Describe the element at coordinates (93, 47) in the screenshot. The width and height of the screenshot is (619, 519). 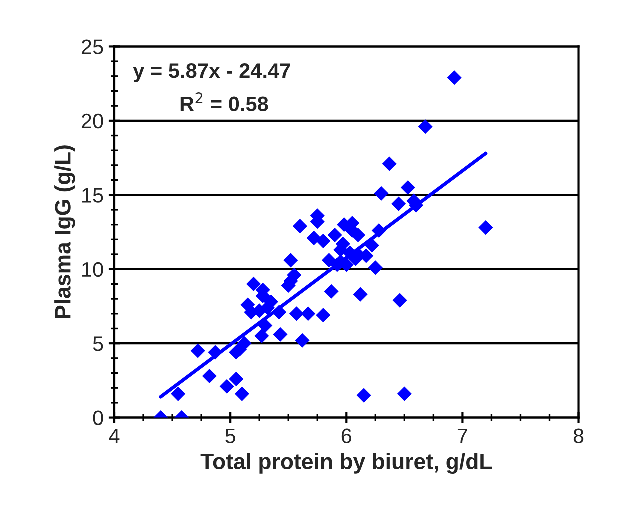
I see `y-tick-label: 25` at that location.